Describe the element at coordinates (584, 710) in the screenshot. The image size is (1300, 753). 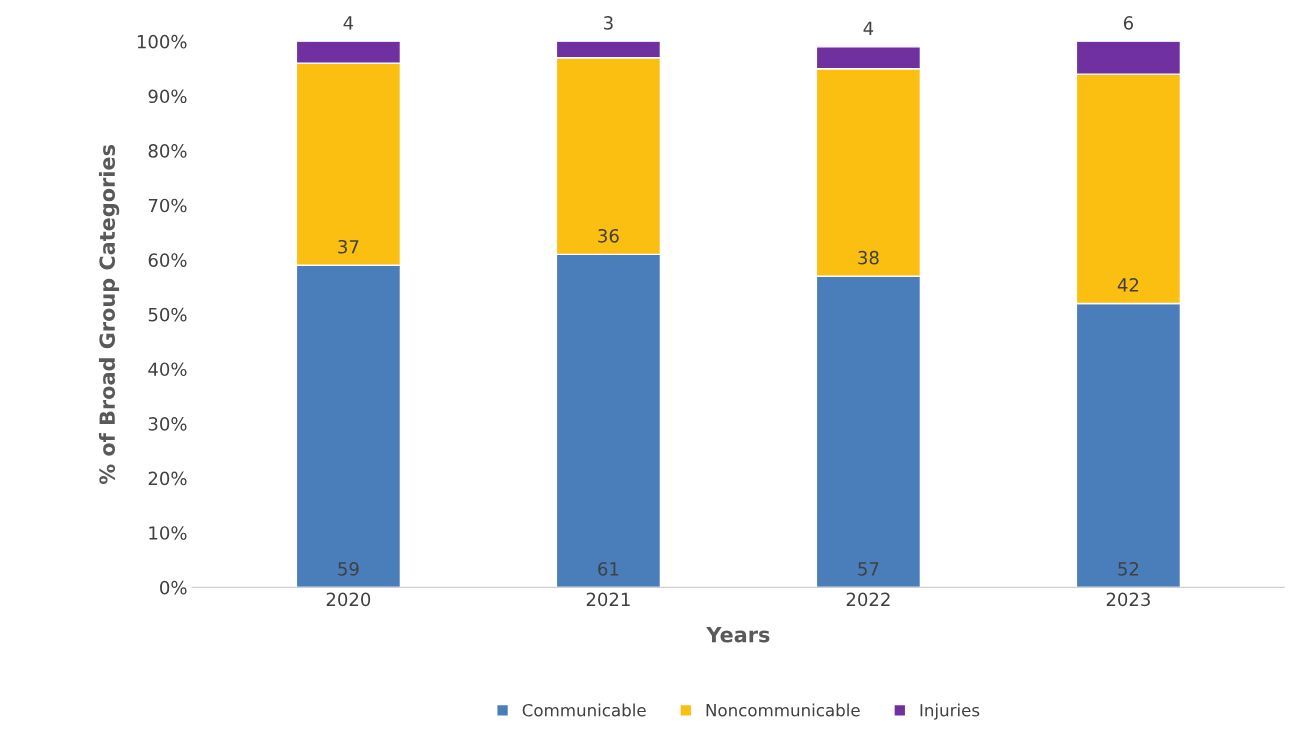
I see `legend-label: Communicable` at that location.